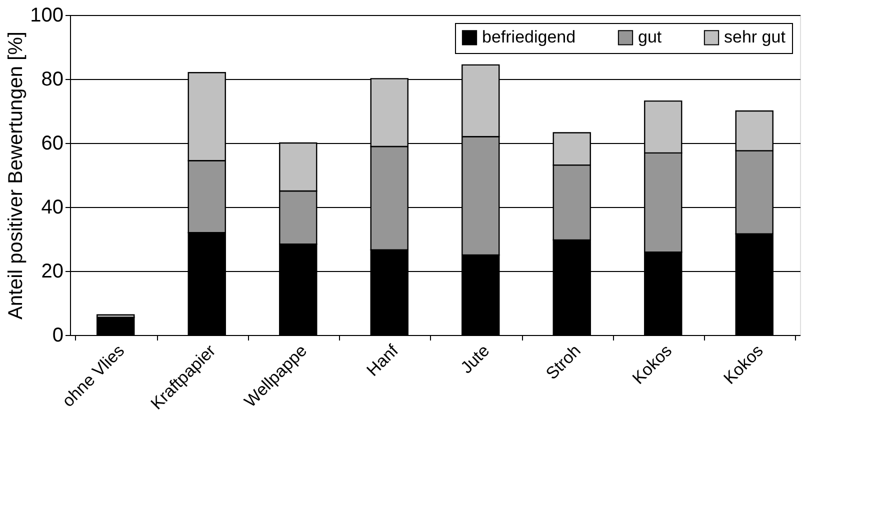 The height and width of the screenshot is (517, 877). What do you see at coordinates (52, 143) in the screenshot?
I see `y-tick-label: 60` at bounding box center [52, 143].